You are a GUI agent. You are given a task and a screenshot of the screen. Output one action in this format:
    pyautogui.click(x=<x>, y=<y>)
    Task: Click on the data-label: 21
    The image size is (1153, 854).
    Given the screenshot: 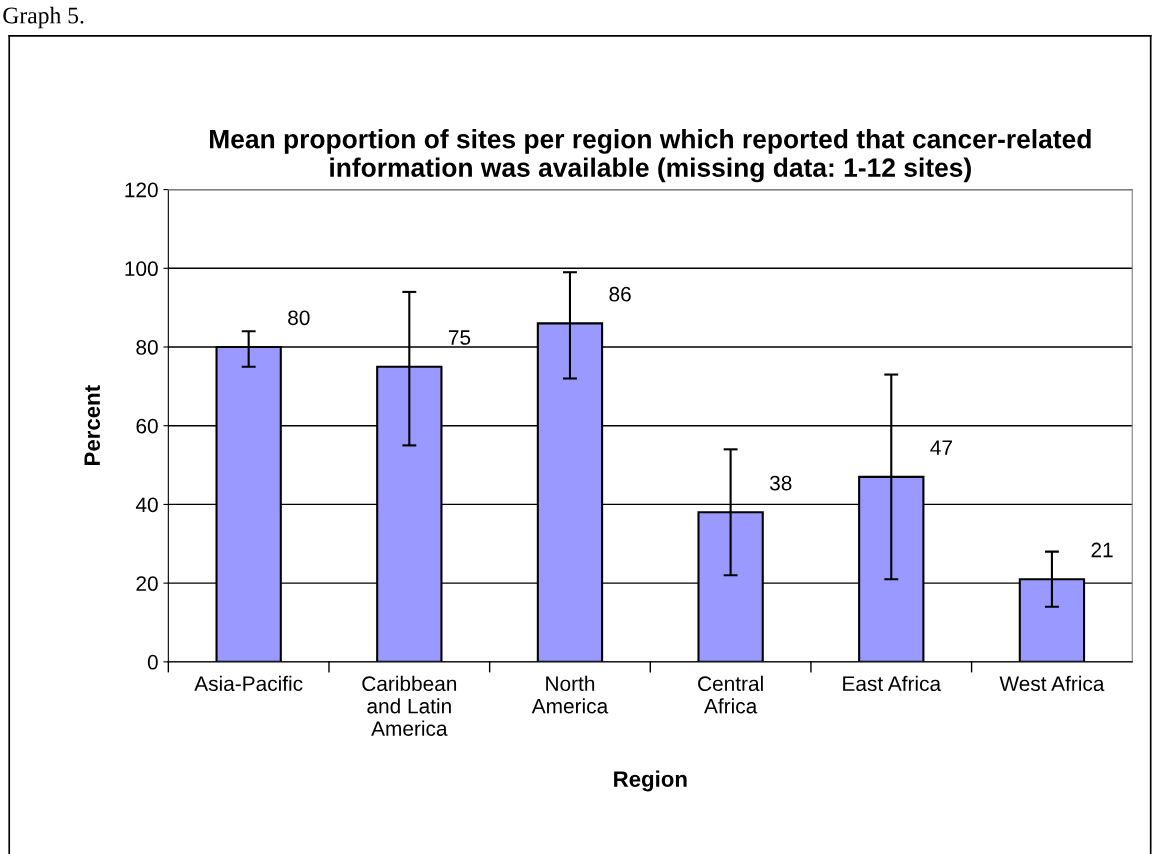 What is the action you would take?
    pyautogui.click(x=1102, y=550)
    